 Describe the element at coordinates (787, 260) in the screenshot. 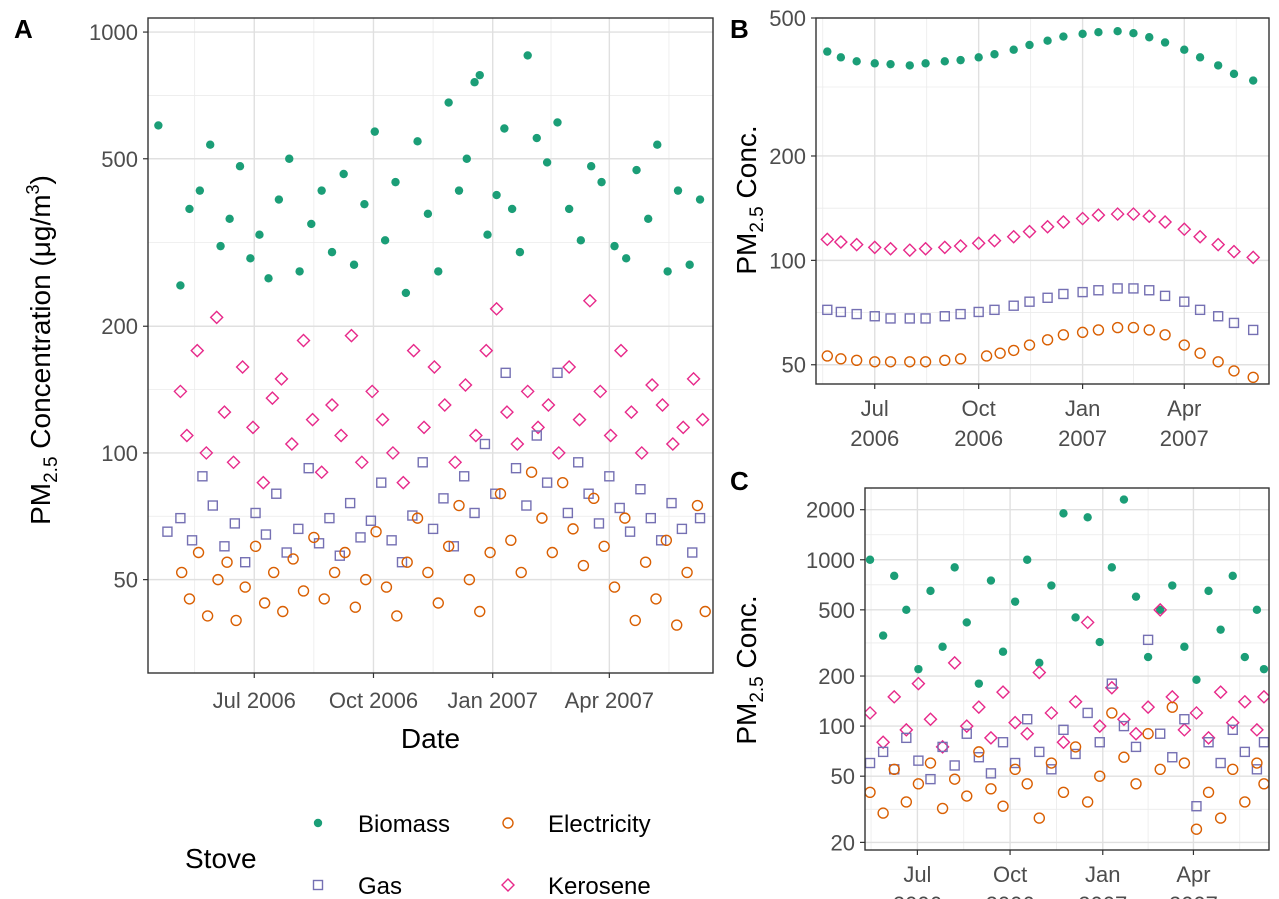

I see `y-tick-label: 100` at that location.